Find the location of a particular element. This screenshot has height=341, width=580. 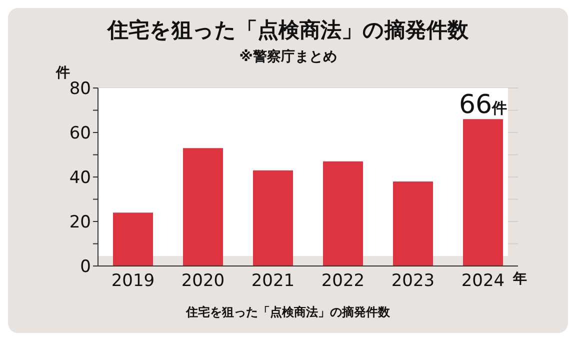

y-tick-label: 80 is located at coordinates (80, 89).